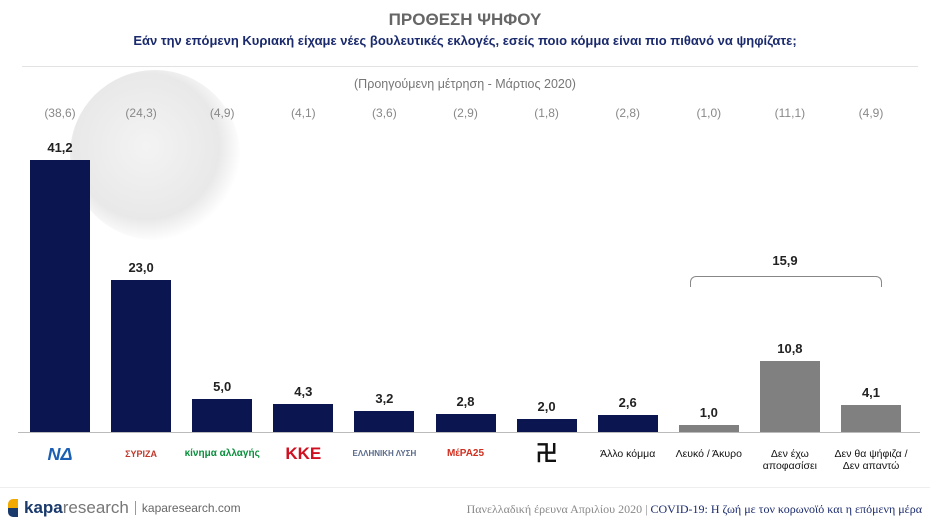  What do you see at coordinates (60, 147) in the screenshot?
I see `value-label: 41,2` at bounding box center [60, 147].